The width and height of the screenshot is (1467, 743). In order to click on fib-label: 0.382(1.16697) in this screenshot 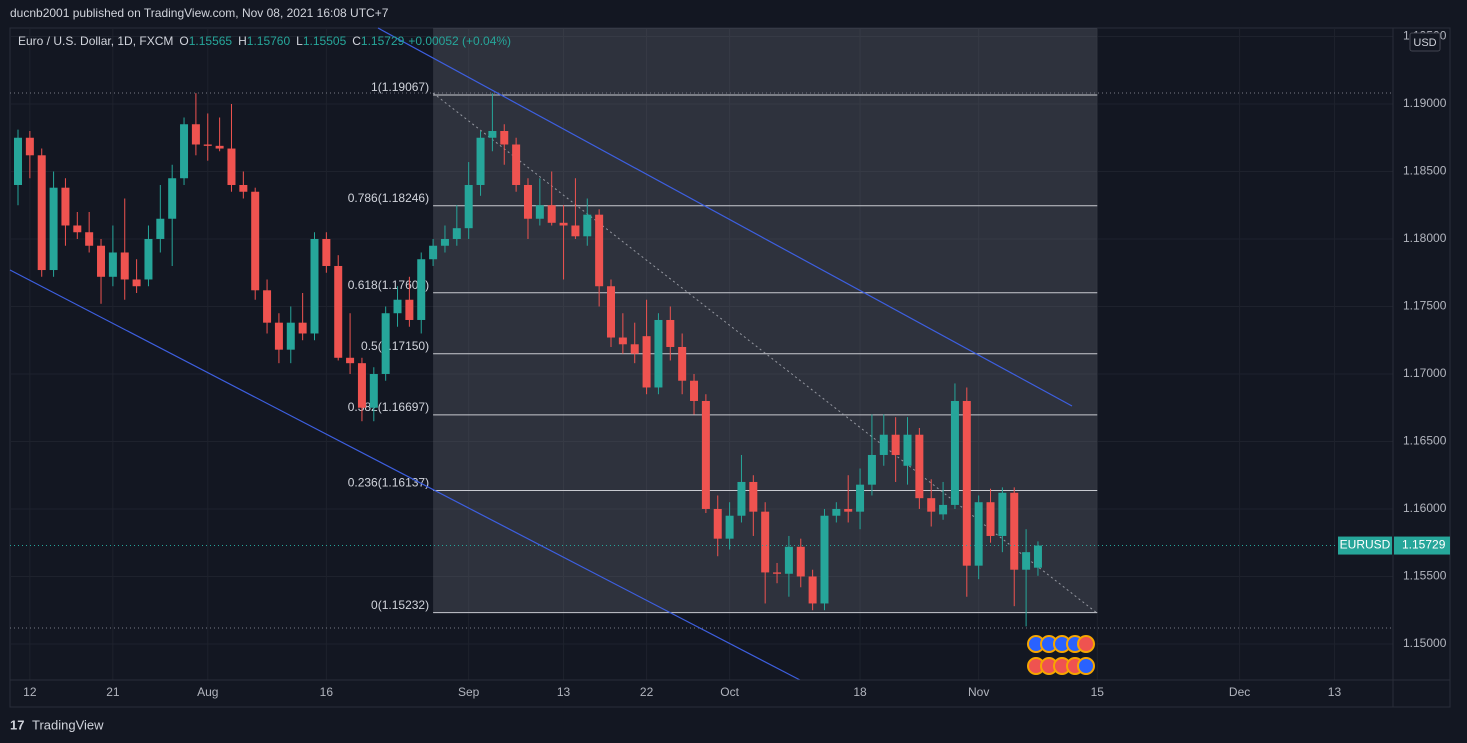, I will do `click(388, 407)`.